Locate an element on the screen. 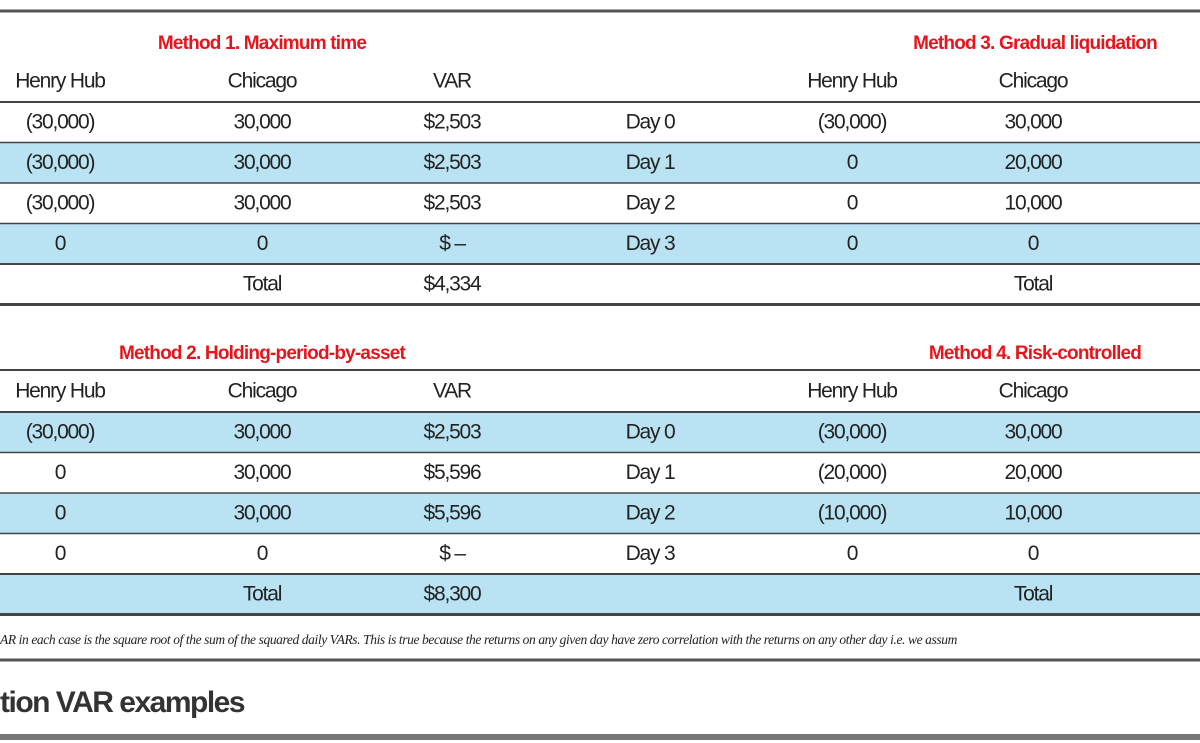  cell: (20,000) is located at coordinates (852, 472).